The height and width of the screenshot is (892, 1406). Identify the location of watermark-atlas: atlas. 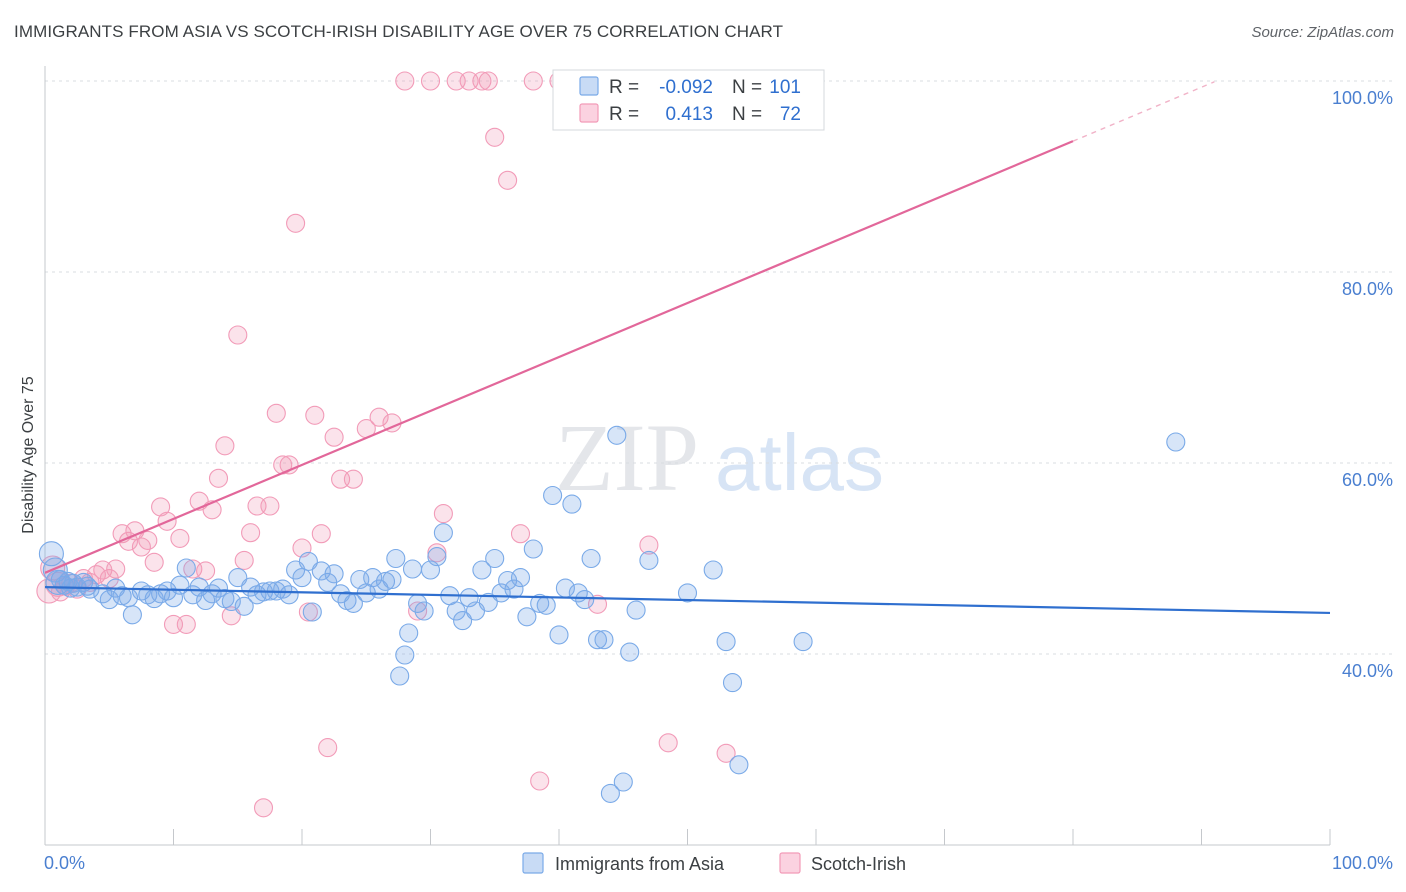
(799, 462).